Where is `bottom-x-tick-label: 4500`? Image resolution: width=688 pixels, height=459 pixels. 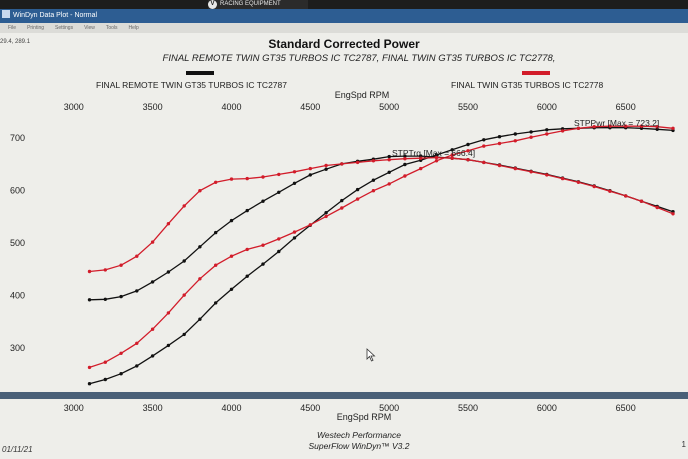 bottom-x-tick-label: 4500 is located at coordinates (310, 408).